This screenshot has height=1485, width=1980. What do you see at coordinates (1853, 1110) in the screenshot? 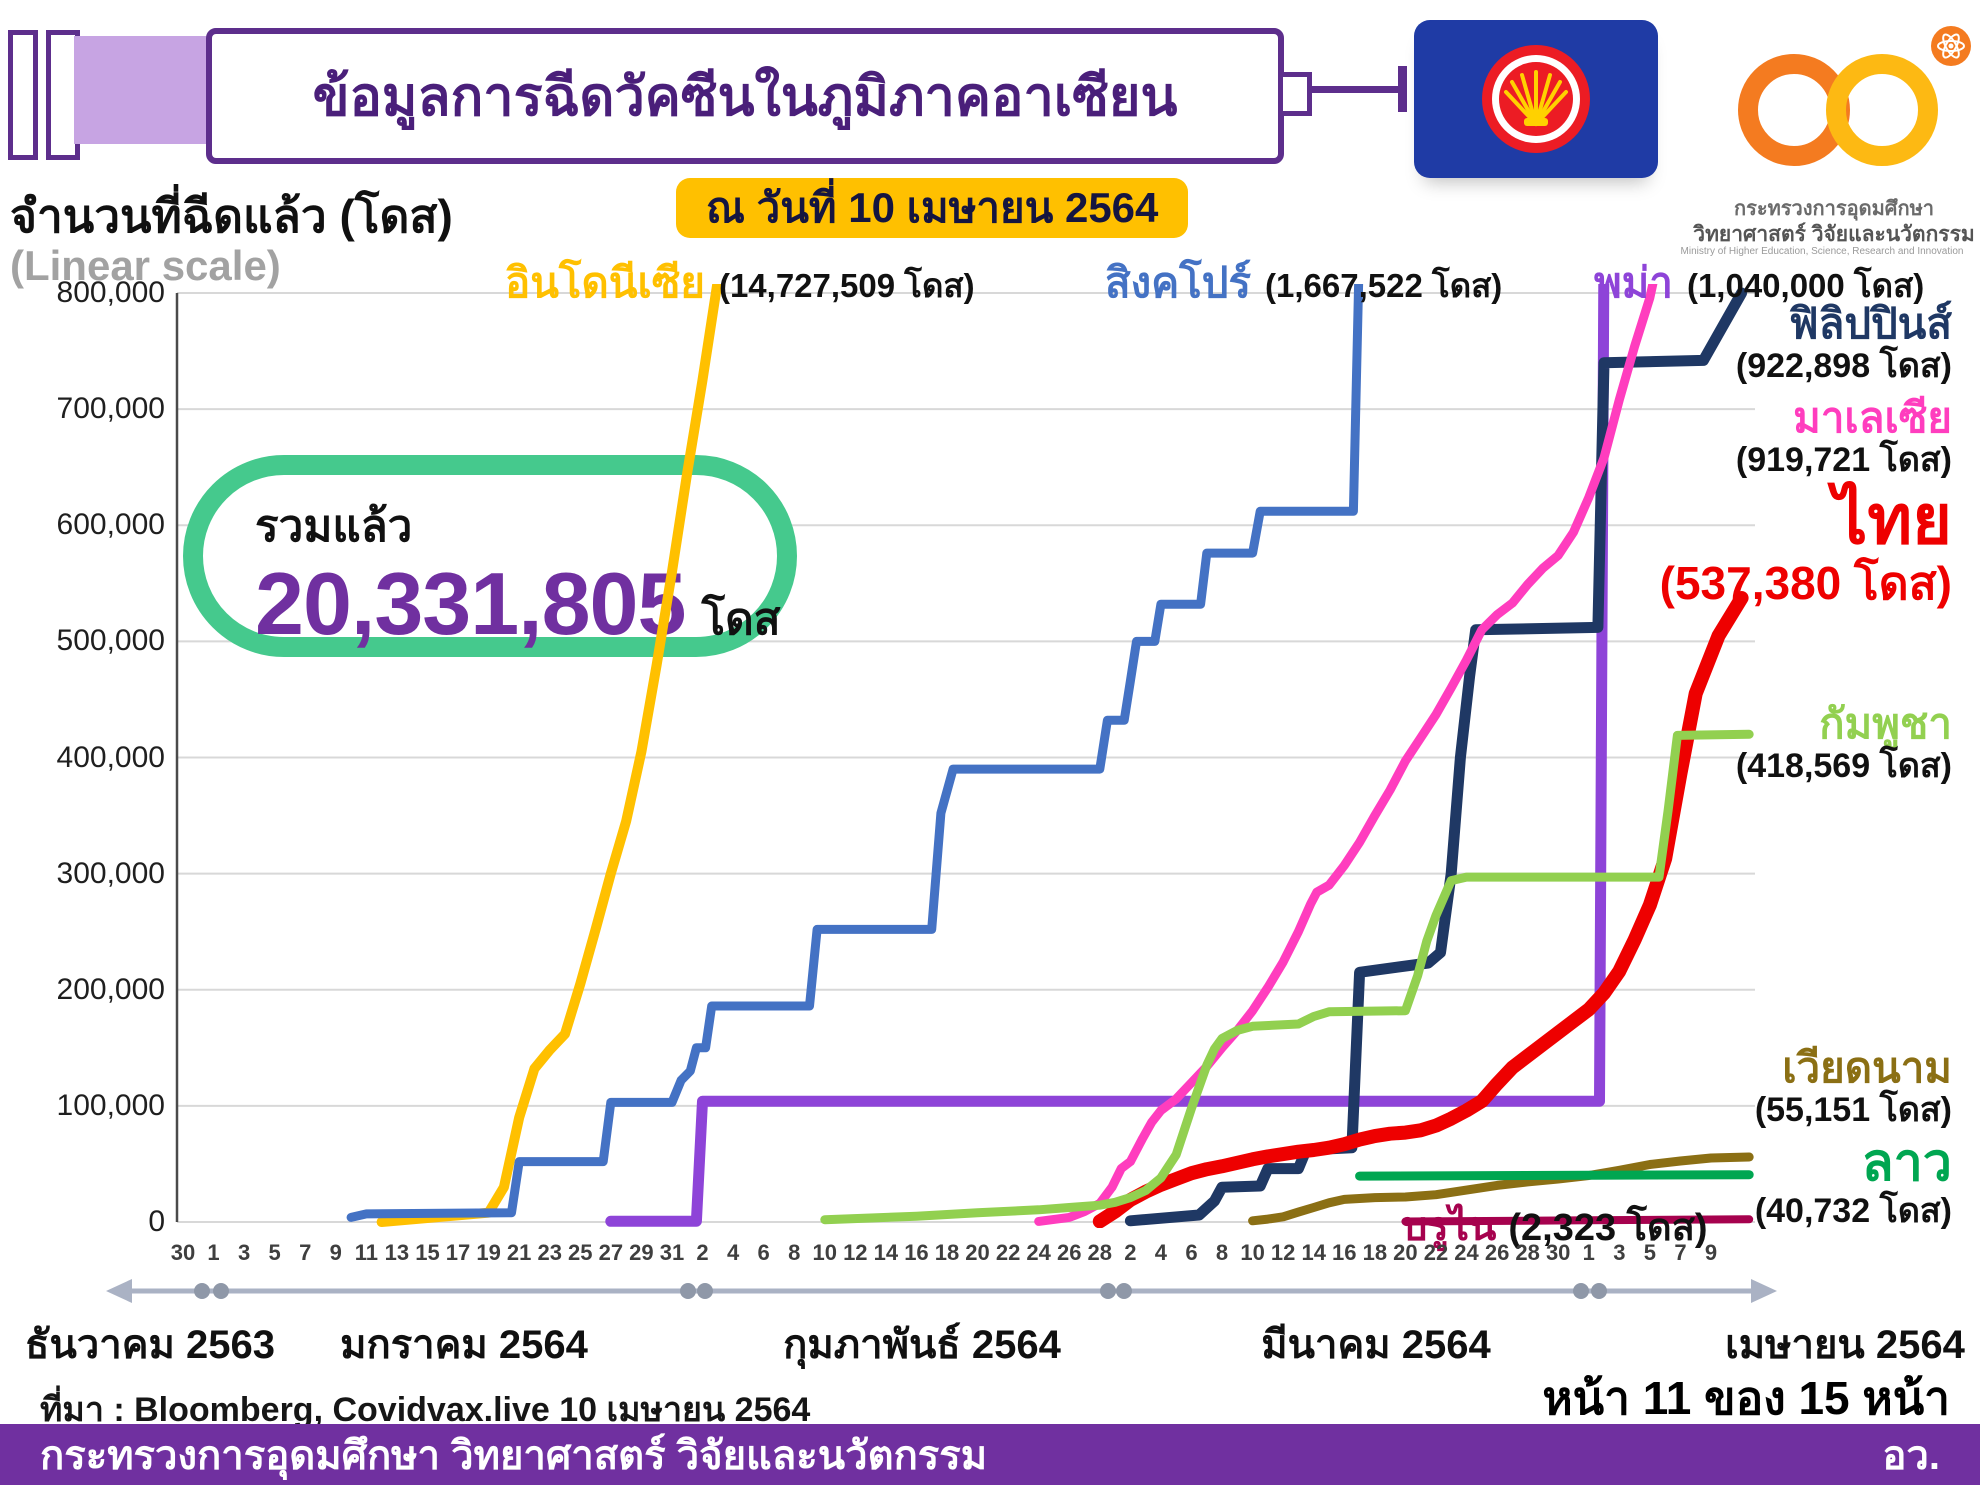
I see `country-doses-vietnam: (55,151 โดส)` at bounding box center [1853, 1110].